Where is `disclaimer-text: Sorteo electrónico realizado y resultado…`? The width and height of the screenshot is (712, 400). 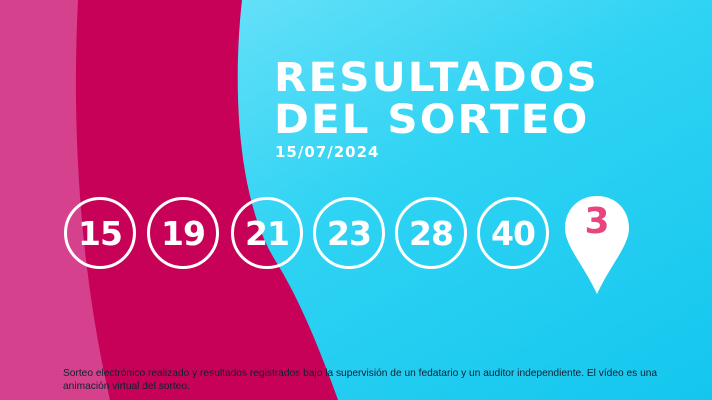 disclaimer-text: Sorteo electrónico realizado y resultado… is located at coordinates (360, 380).